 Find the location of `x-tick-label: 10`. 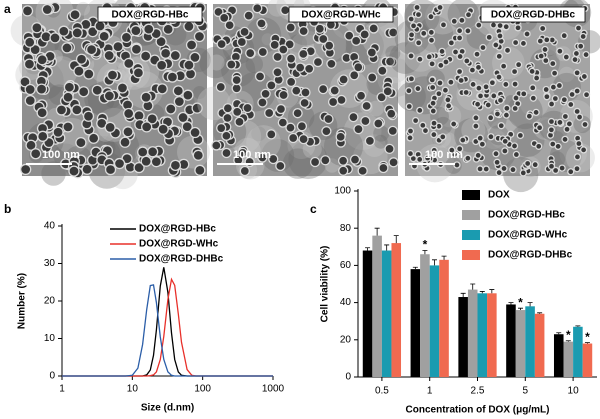

x-tick-label: 10 is located at coordinates (133, 389).